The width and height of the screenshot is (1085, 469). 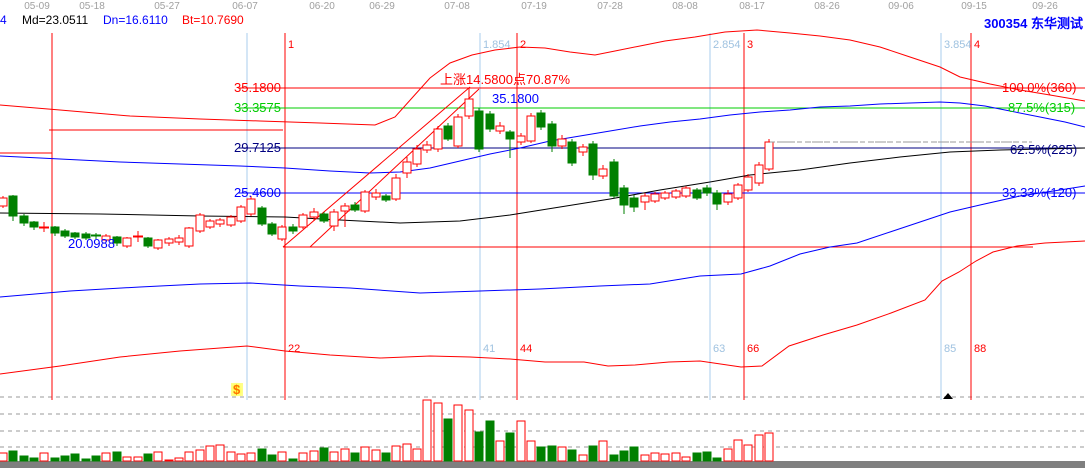 I want to click on percent-retracement-label: 100.0%(360), so click(x=1039, y=87).